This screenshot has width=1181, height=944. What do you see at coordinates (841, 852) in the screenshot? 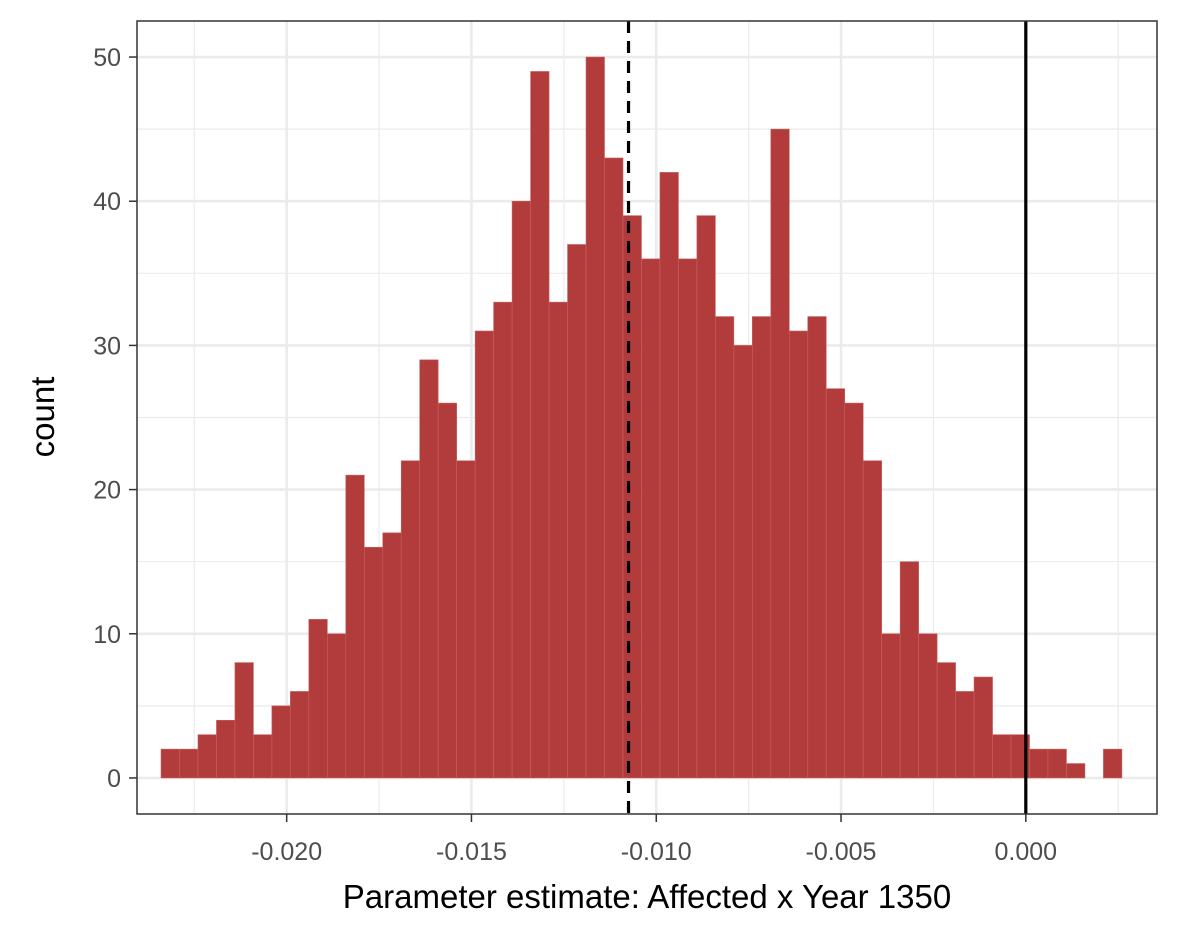
I see `x-tick-label-3: -0.005` at bounding box center [841, 852].